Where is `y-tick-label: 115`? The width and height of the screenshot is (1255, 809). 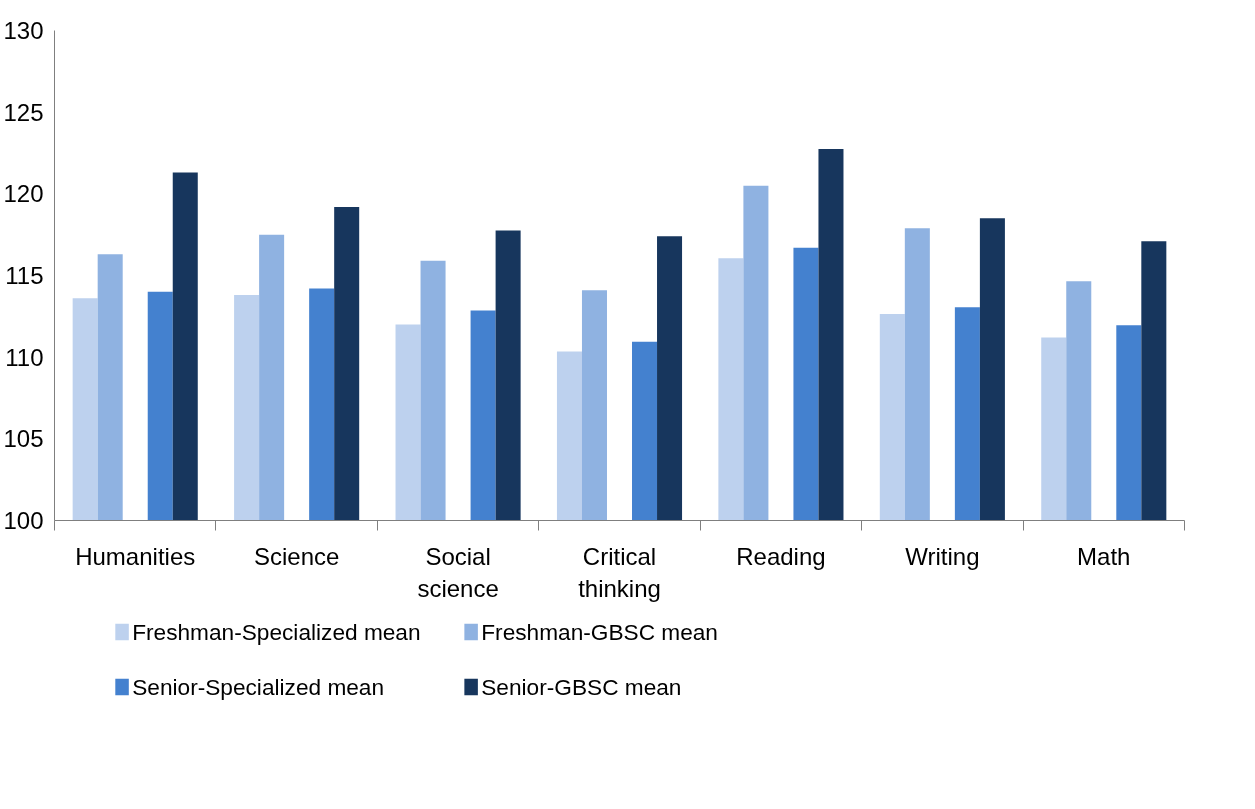
y-tick-label: 115 is located at coordinates (24, 275).